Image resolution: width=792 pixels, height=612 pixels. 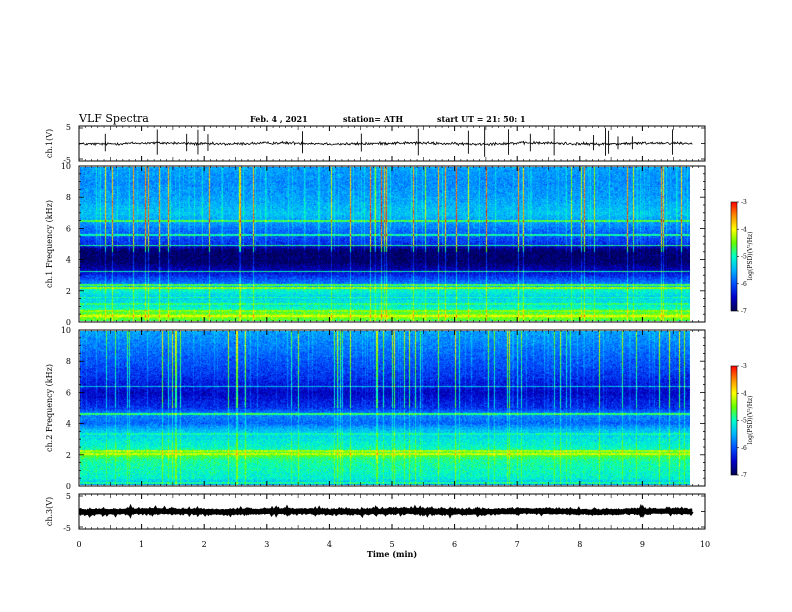 I want to click on x-axis-tick-labels: 0 1 2 3 4 5 6 7 8 9 10, so click(x=393, y=544).